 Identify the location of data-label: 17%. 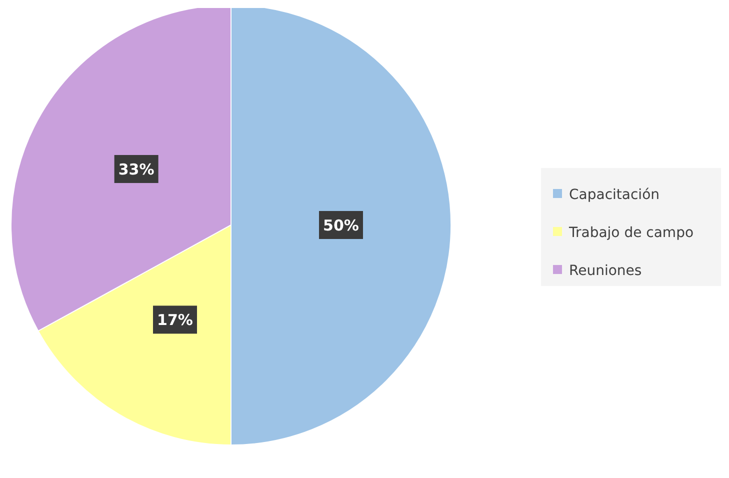
(175, 319).